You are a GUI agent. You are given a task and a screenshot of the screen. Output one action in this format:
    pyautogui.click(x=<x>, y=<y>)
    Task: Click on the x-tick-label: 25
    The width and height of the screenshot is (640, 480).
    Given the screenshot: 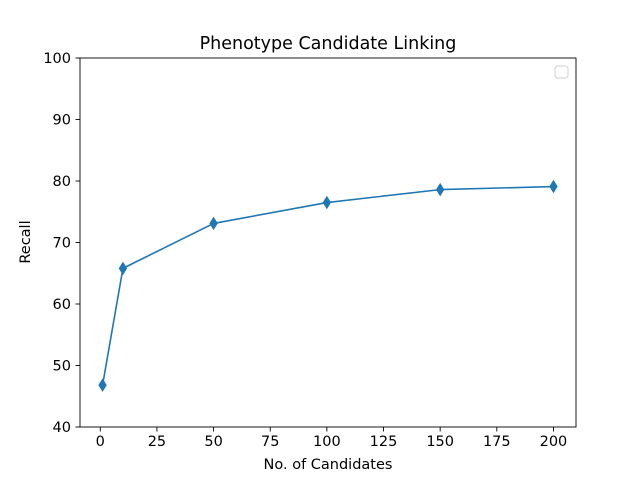 What is the action you would take?
    pyautogui.click(x=157, y=442)
    